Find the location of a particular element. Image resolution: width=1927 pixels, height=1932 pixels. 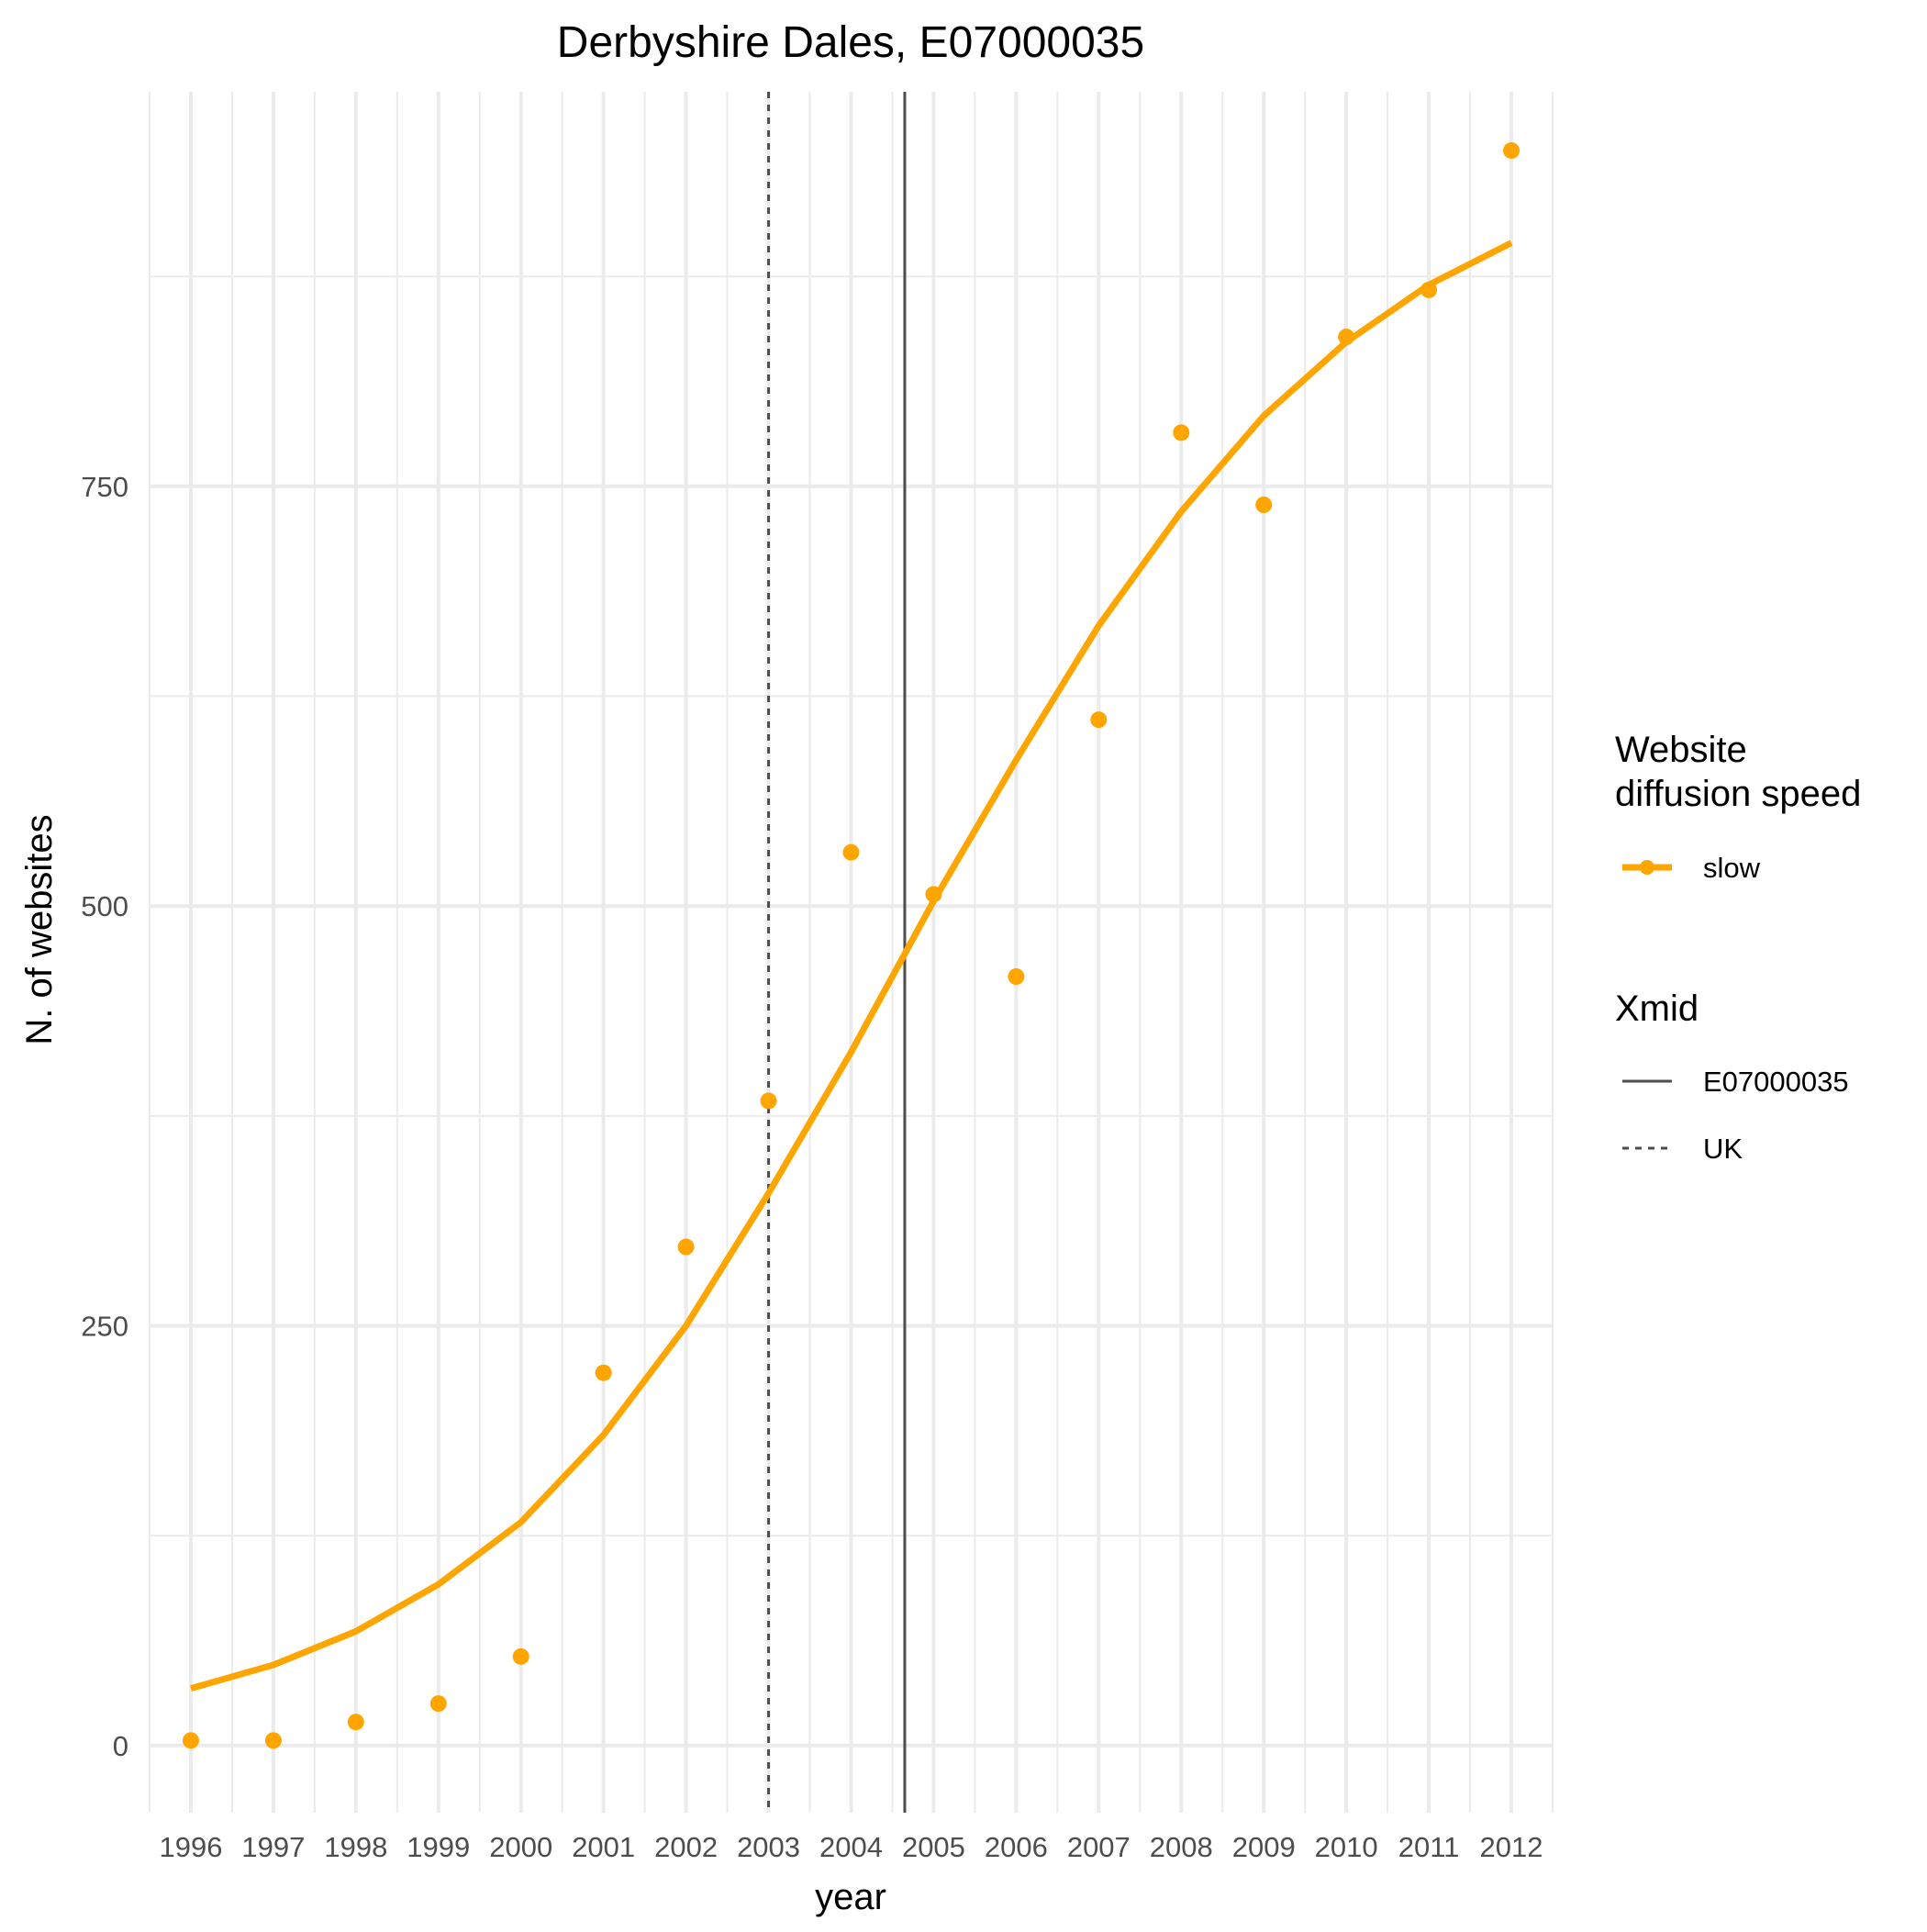

x-tick-label: 2002 is located at coordinates (686, 1847).